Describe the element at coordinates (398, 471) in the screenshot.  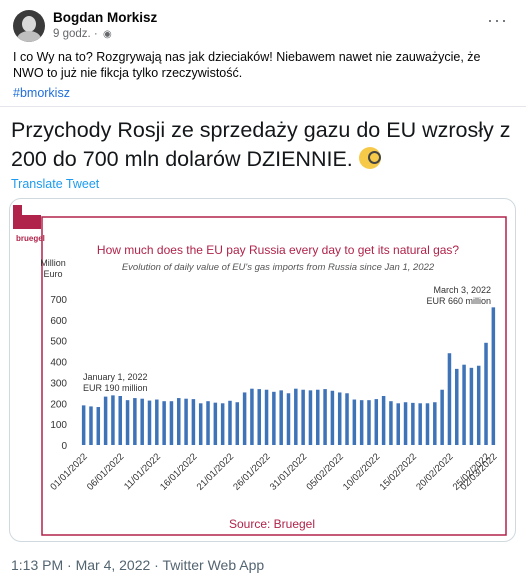
I see `x-tick-label: 15/02/2022` at that location.